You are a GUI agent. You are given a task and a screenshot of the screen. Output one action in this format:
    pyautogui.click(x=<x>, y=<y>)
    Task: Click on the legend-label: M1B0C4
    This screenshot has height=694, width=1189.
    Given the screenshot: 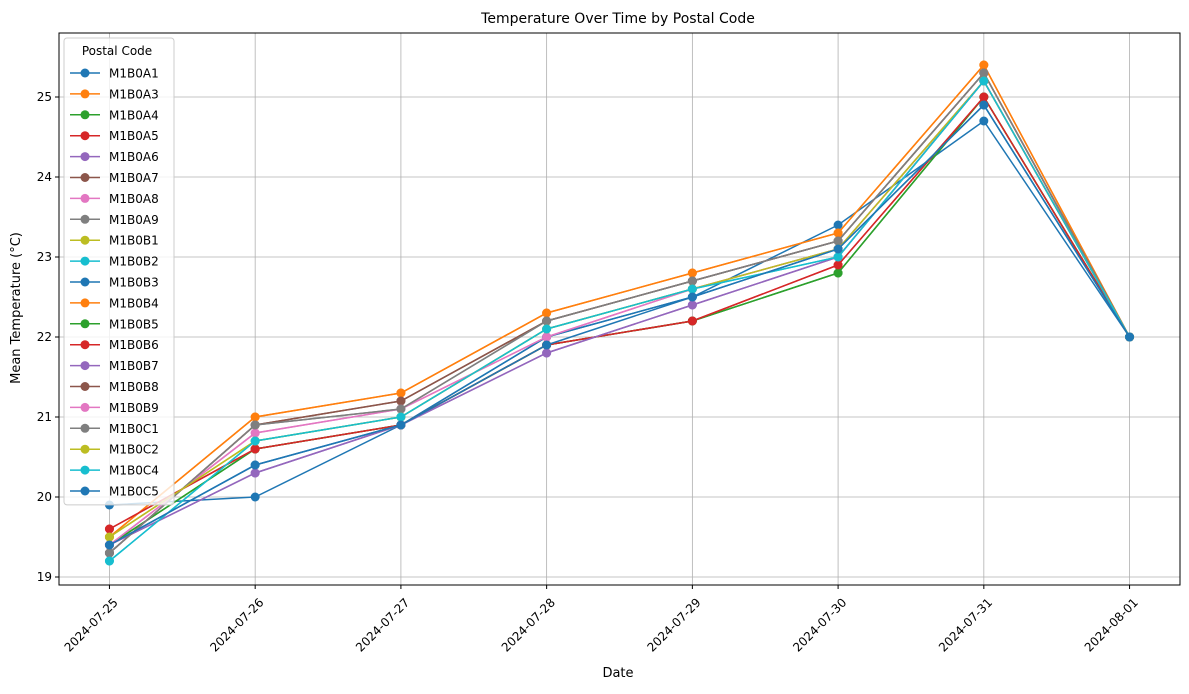 What is the action you would take?
    pyautogui.click(x=134, y=471)
    